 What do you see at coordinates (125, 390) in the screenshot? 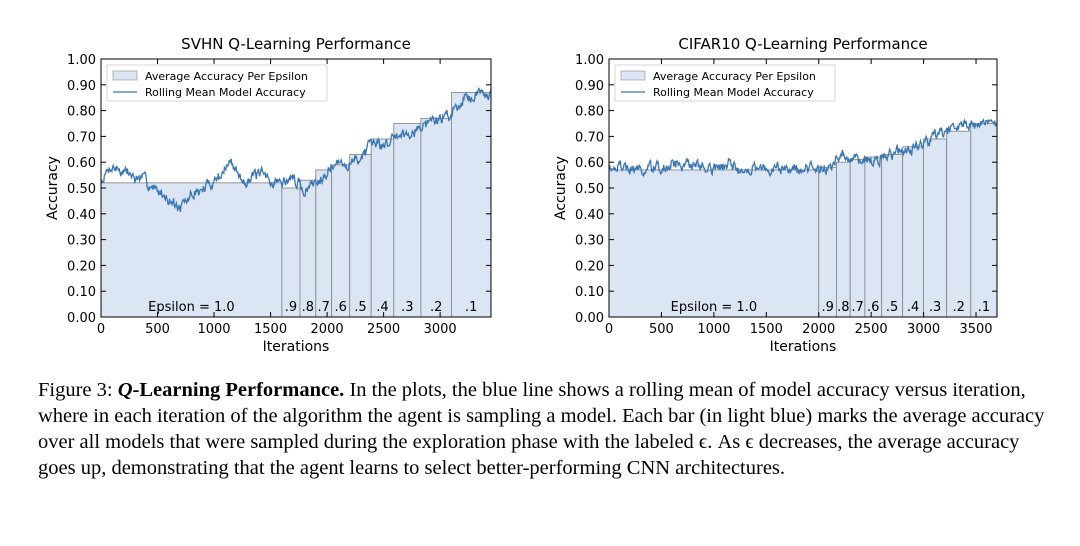
I see `caption-title-q: Q` at bounding box center [125, 390].